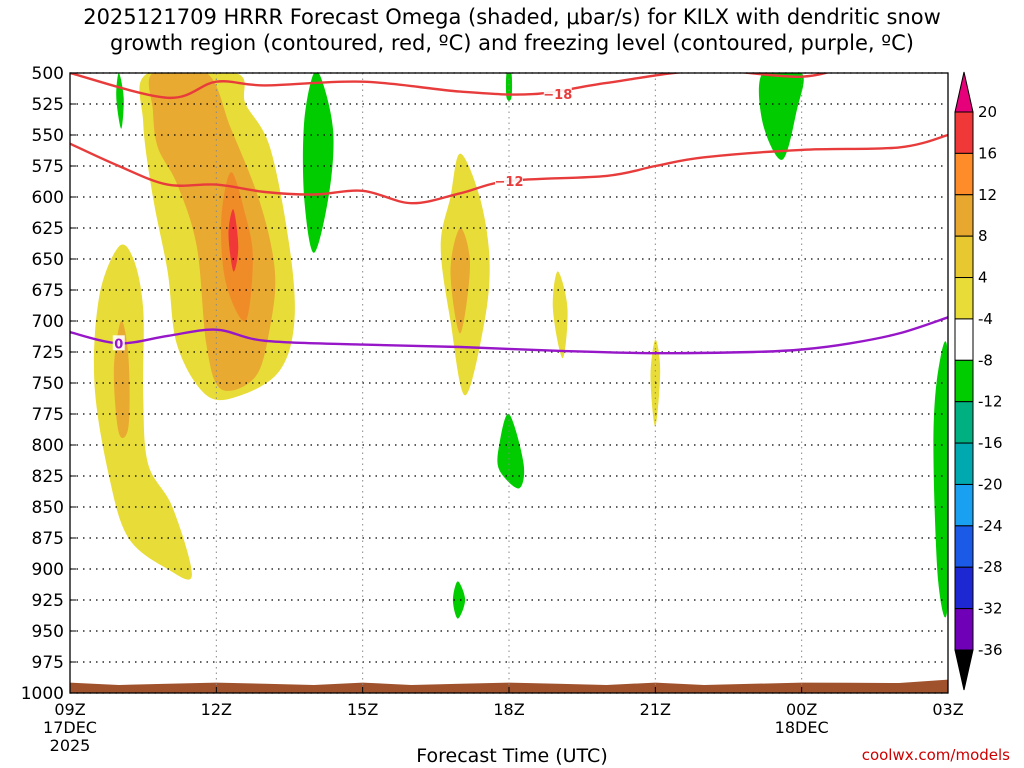 The width and height of the screenshot is (1024, 768). Describe the element at coordinates (48, 322) in the screenshot. I see `y-tick-label-700: 700` at that location.